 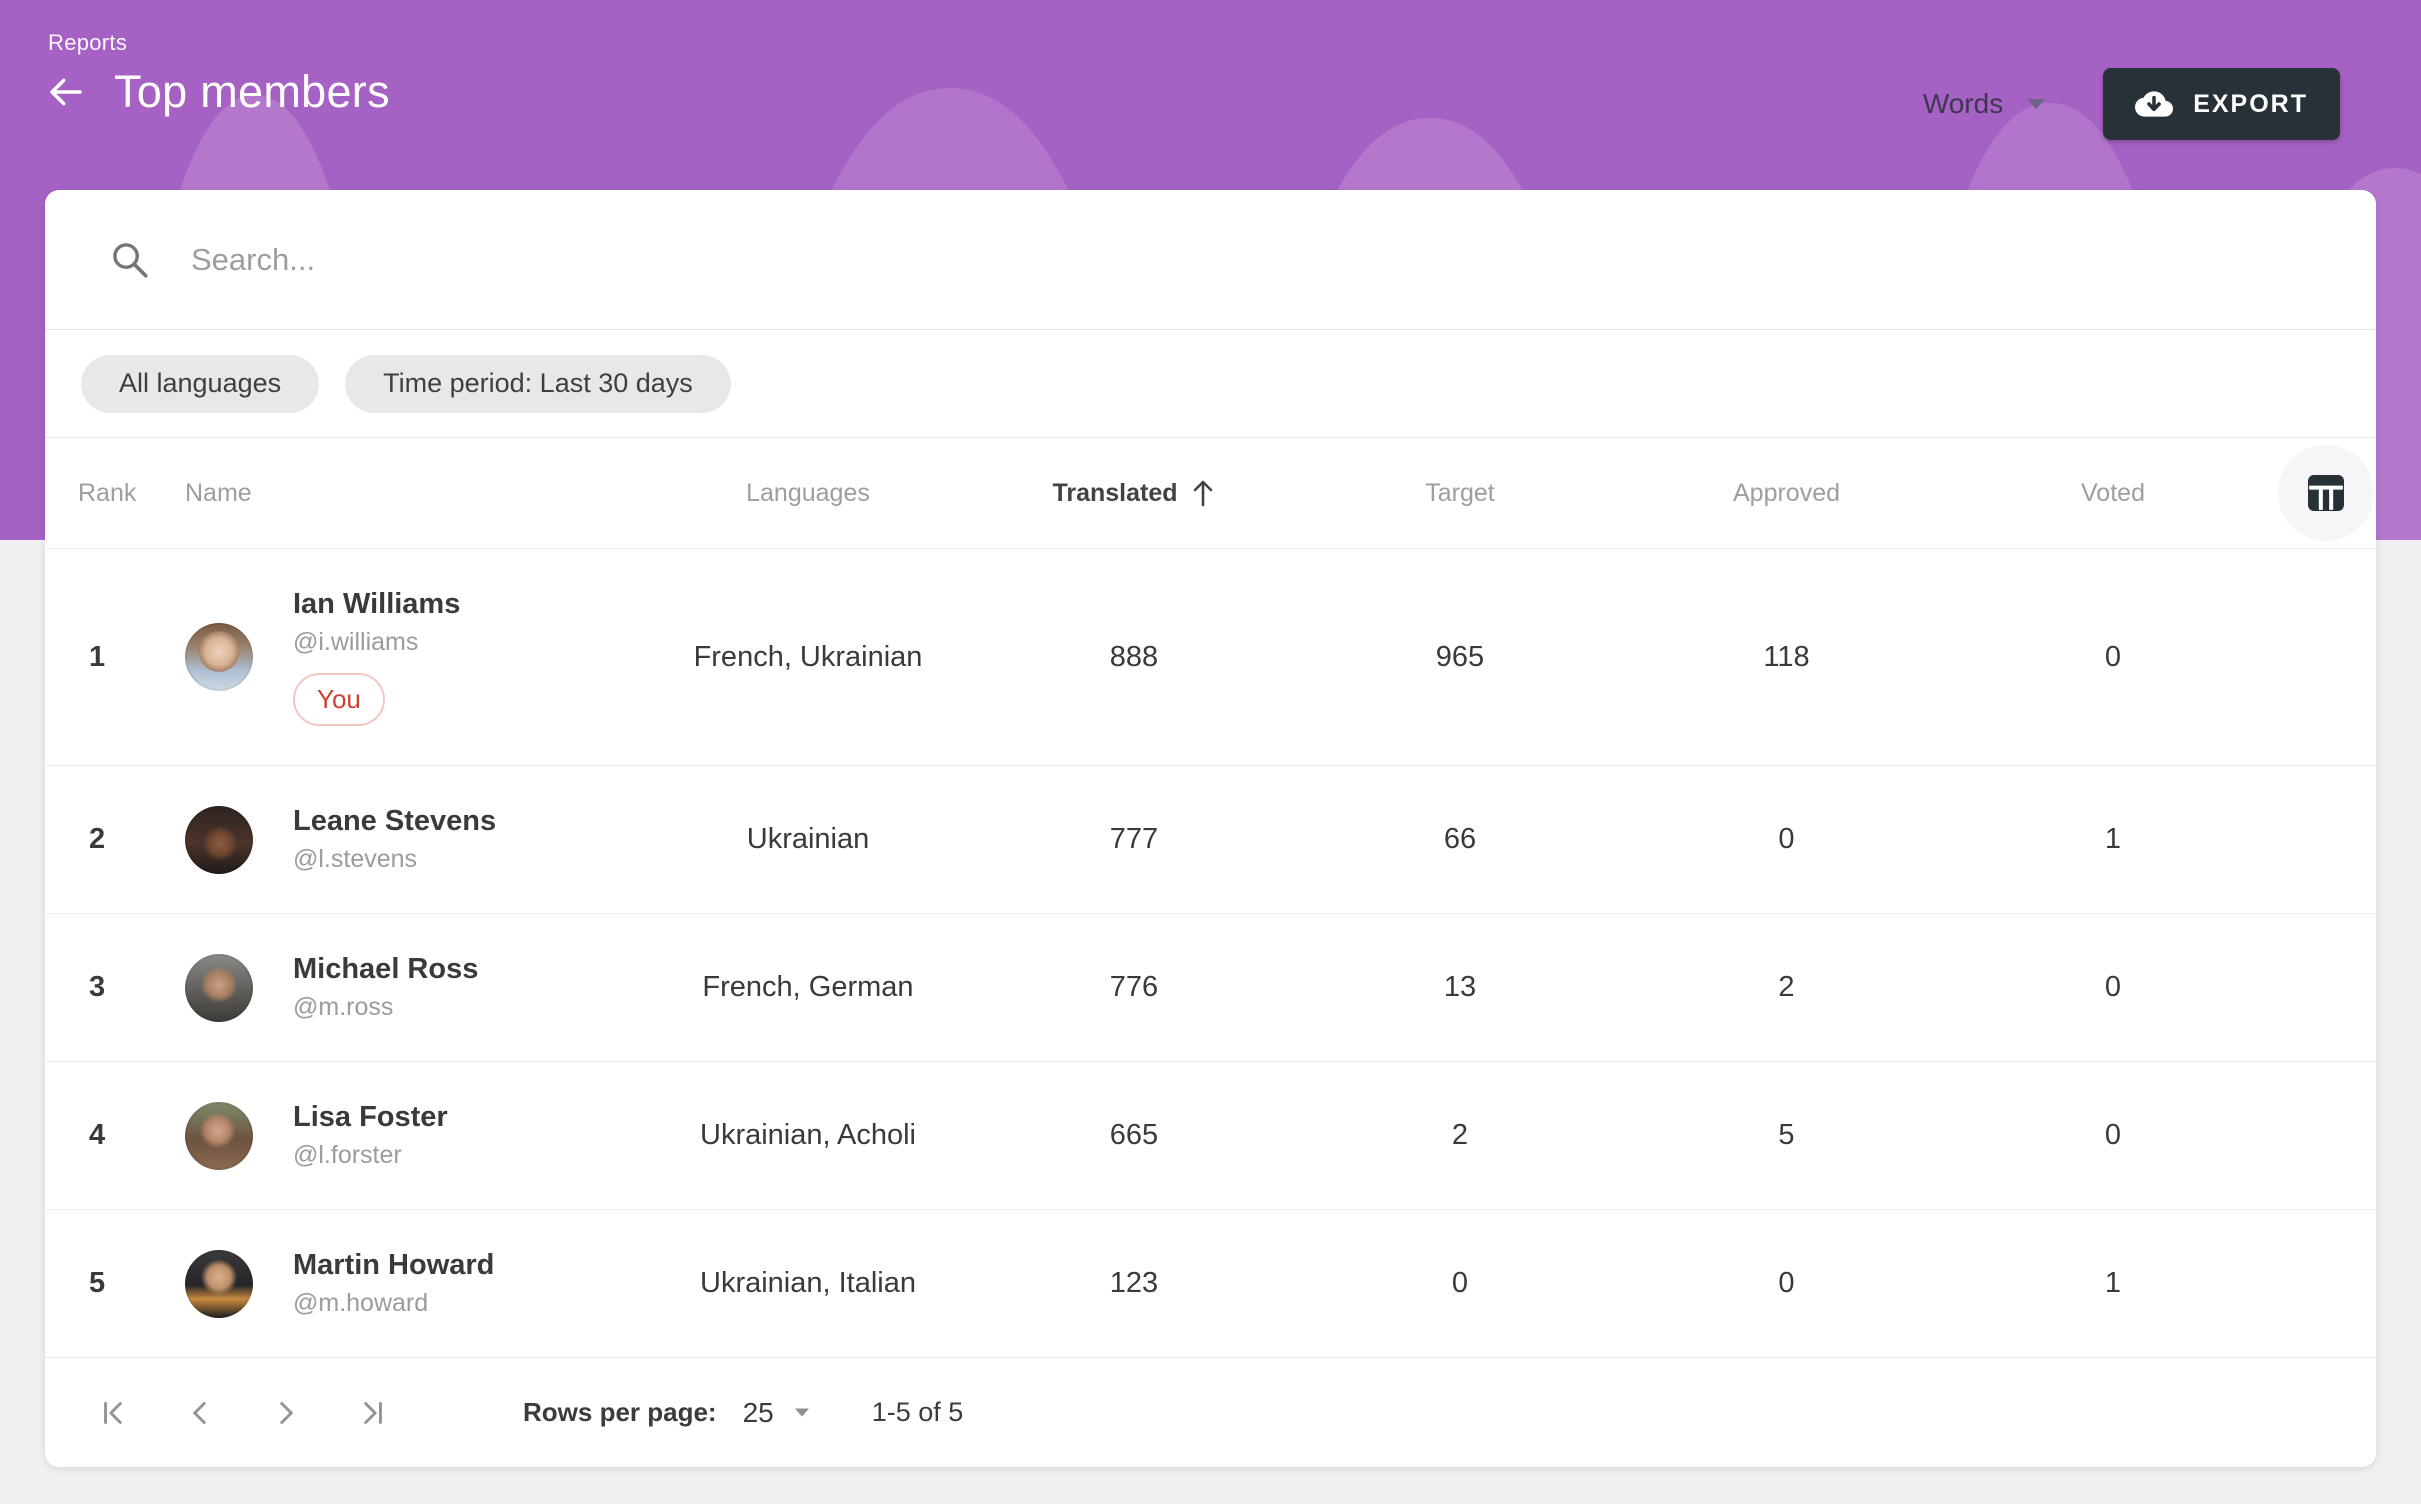 I want to click on translated-cell: 123, so click(x=1134, y=1283).